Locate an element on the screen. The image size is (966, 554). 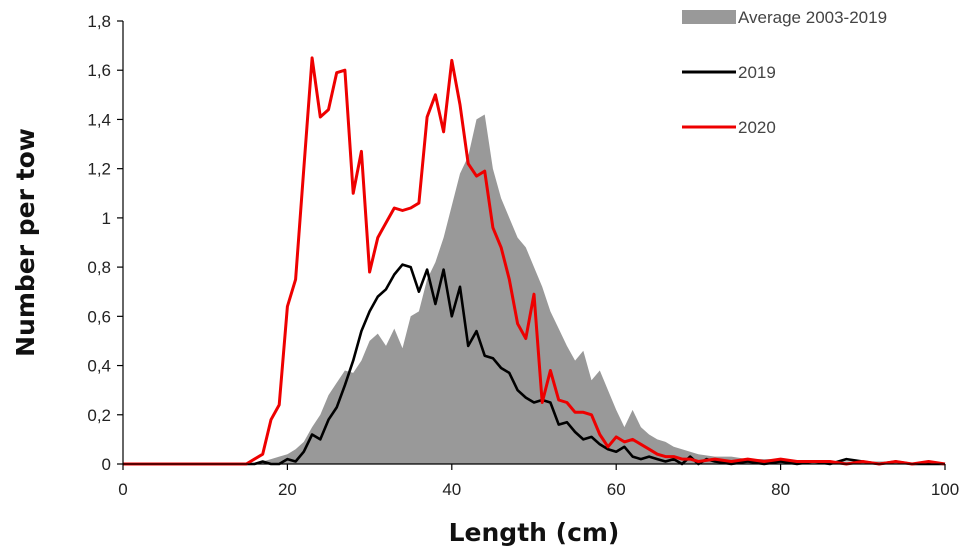
y-tick-label: 0,2 is located at coordinates (99, 415).